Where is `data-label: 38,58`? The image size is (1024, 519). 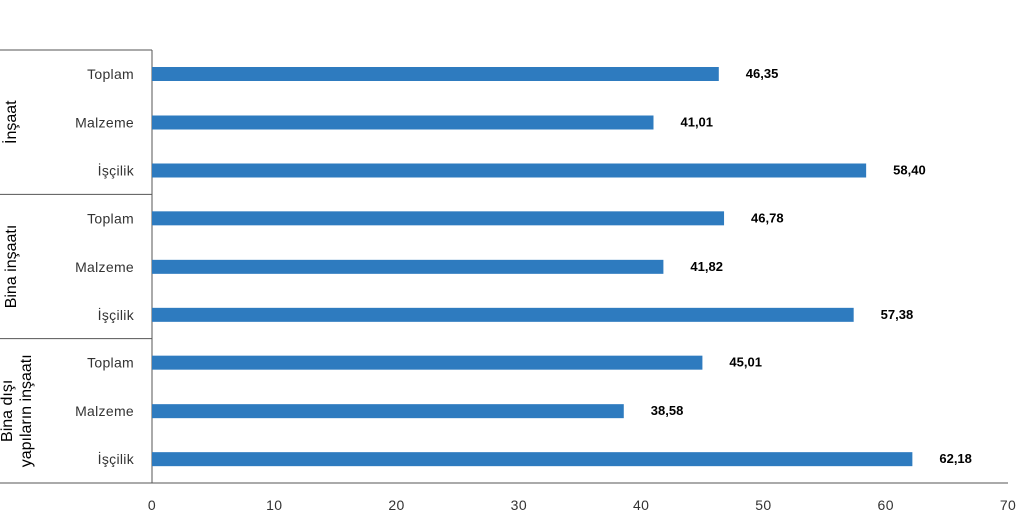
data-label: 38,58 is located at coordinates (667, 410).